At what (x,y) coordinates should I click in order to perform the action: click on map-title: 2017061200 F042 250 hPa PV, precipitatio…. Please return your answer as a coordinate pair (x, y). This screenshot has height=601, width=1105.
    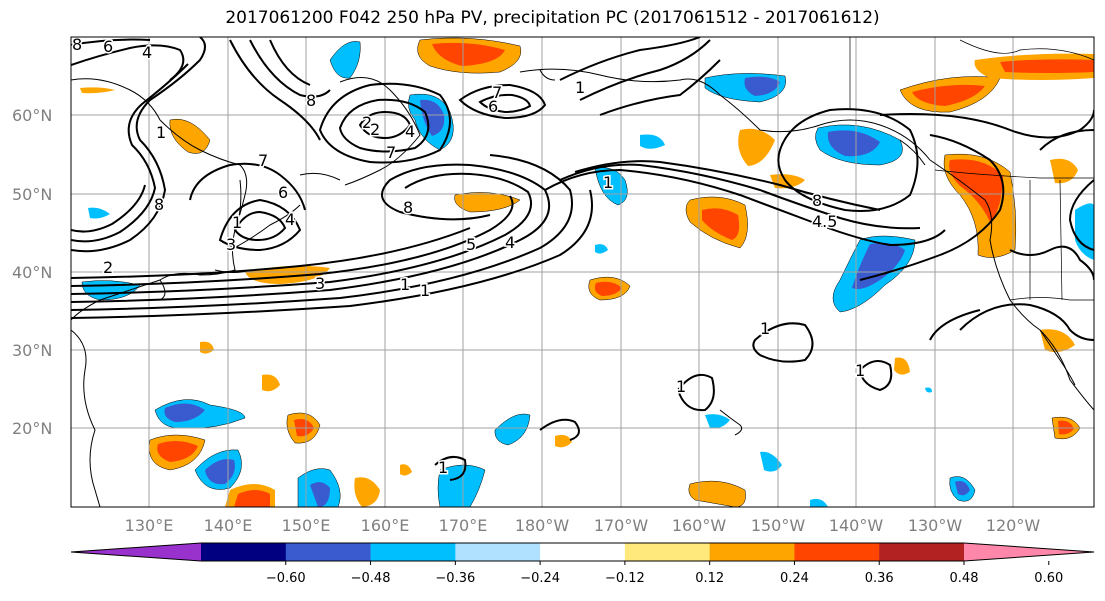
    Looking at the image, I should click on (552, 18).